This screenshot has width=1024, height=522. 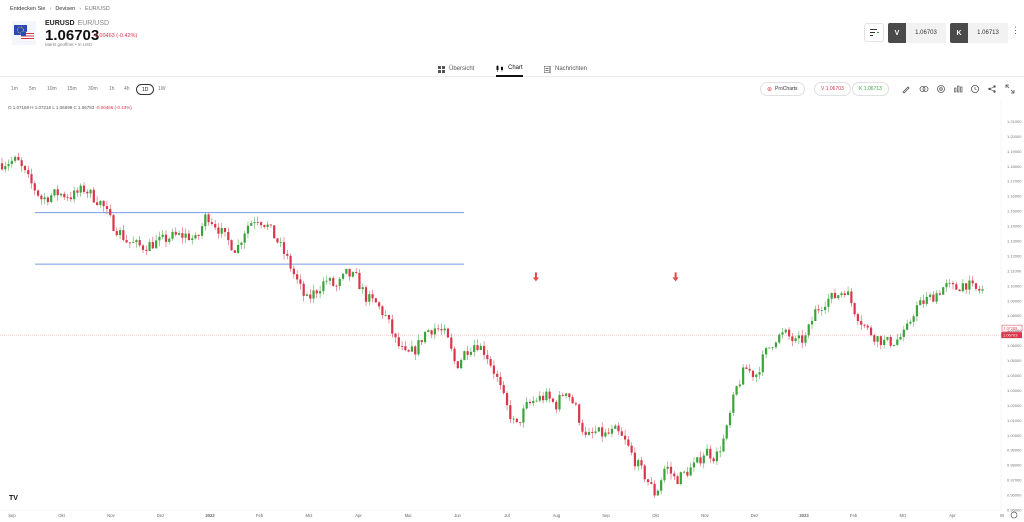 What do you see at coordinates (897, 33) in the screenshot?
I see `sell-button: V` at bounding box center [897, 33].